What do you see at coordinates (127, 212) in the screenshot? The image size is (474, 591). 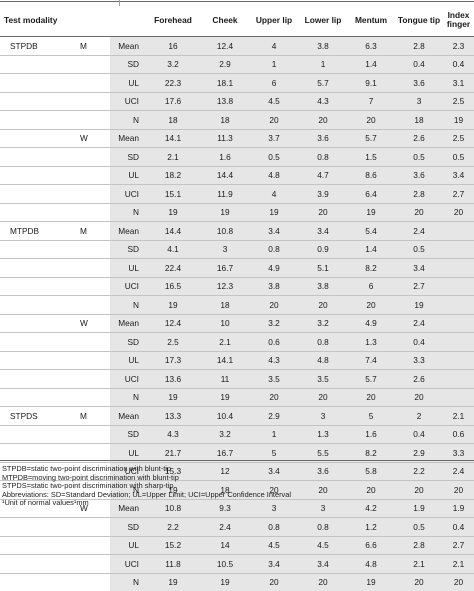 I see `statistic-cell: N` at bounding box center [127, 212].